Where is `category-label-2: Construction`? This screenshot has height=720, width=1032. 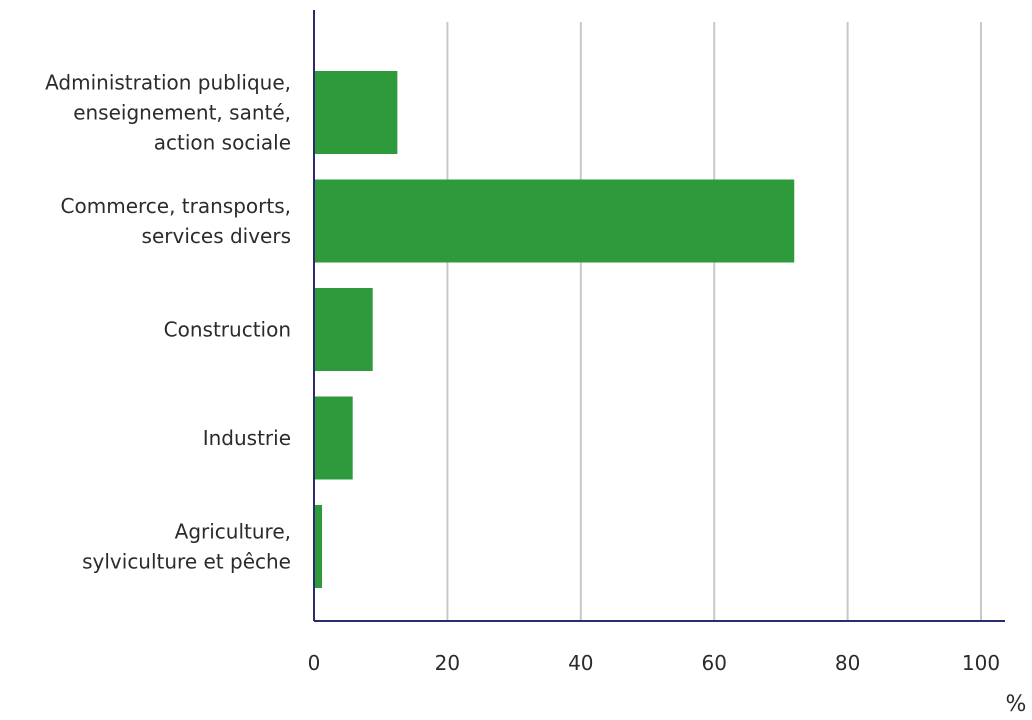 category-label-2: Construction is located at coordinates (227, 330).